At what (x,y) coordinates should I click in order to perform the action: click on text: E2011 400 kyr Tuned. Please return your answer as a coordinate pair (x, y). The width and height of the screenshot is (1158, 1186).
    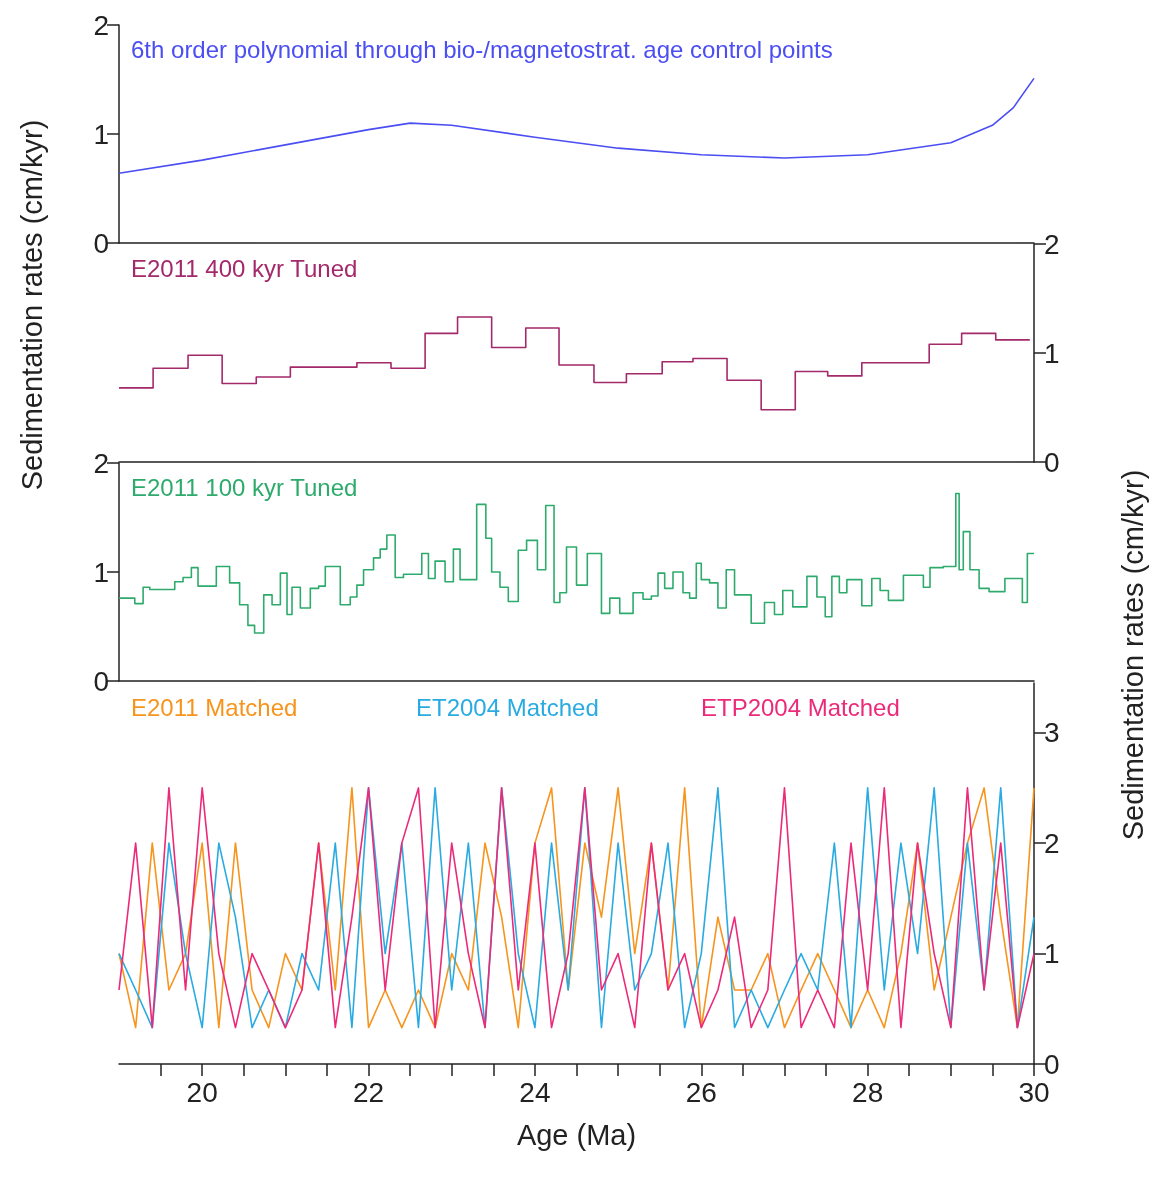
    Looking at the image, I should click on (244, 268).